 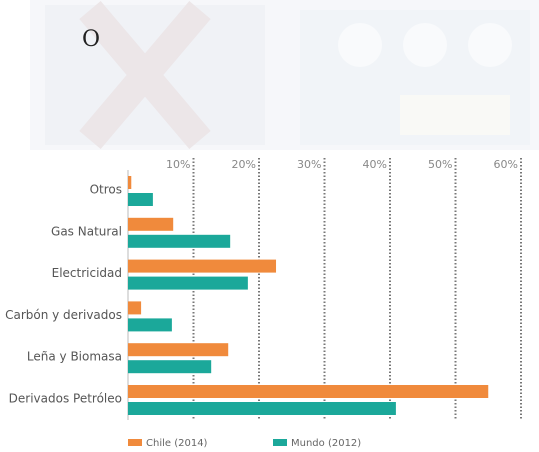 What do you see at coordinates (177, 443) in the screenshot?
I see `legend-label: Chile (2014)` at bounding box center [177, 443].